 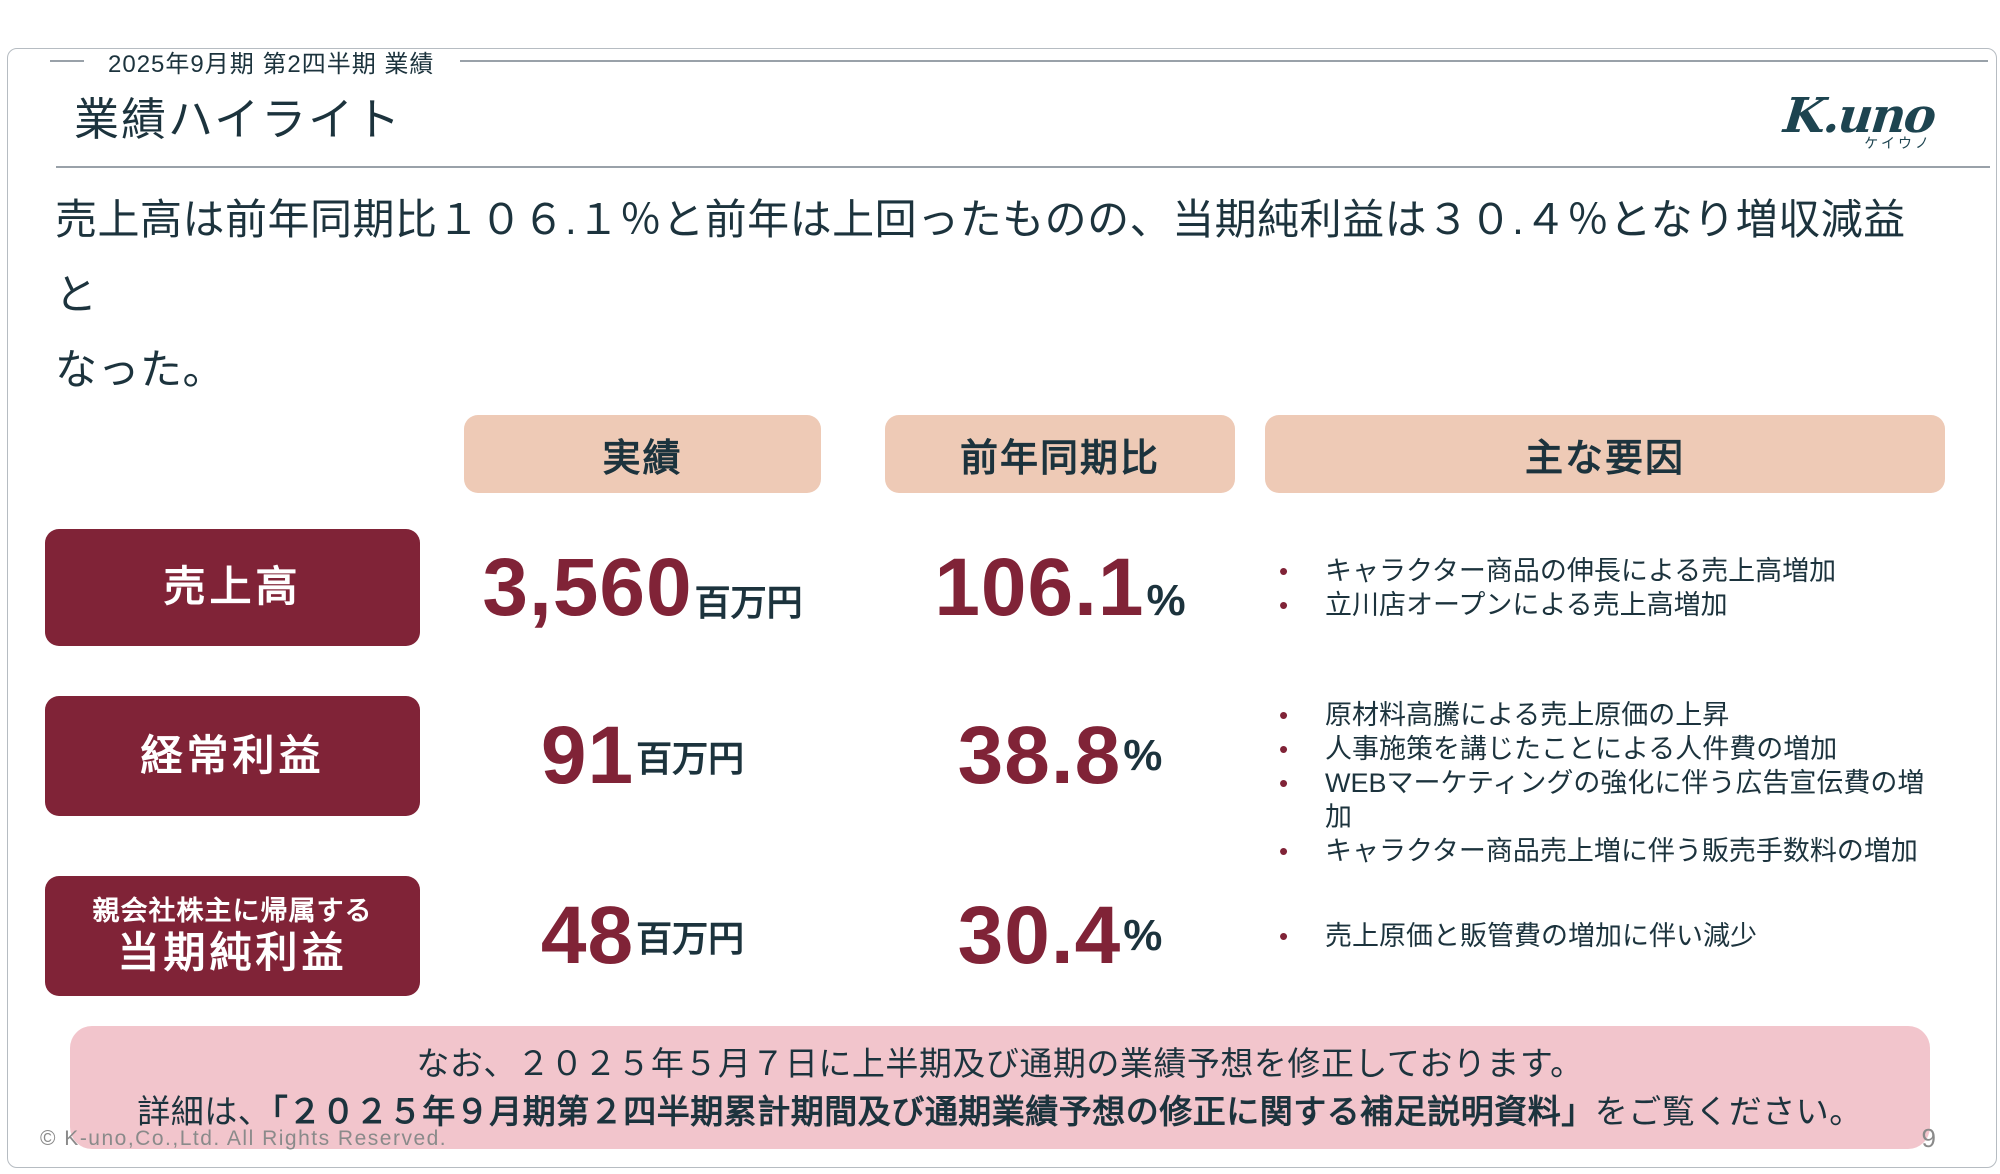 I want to click on title-underline, so click(x=1023, y=167).